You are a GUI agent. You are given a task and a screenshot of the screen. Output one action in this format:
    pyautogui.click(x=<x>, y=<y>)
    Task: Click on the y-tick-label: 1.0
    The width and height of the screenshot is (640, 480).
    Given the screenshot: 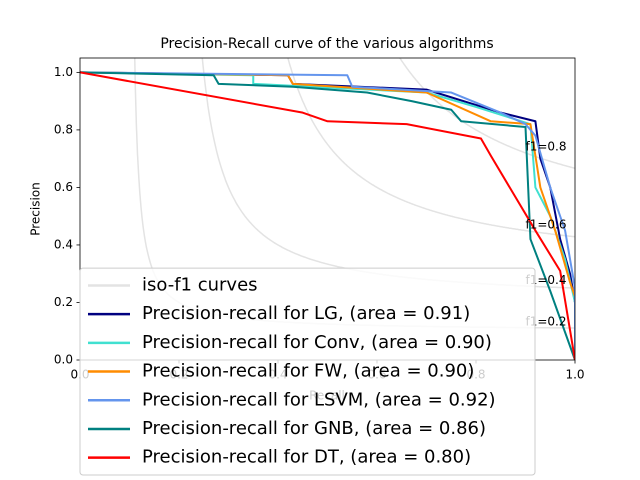 What is the action you would take?
    pyautogui.click(x=63, y=72)
    